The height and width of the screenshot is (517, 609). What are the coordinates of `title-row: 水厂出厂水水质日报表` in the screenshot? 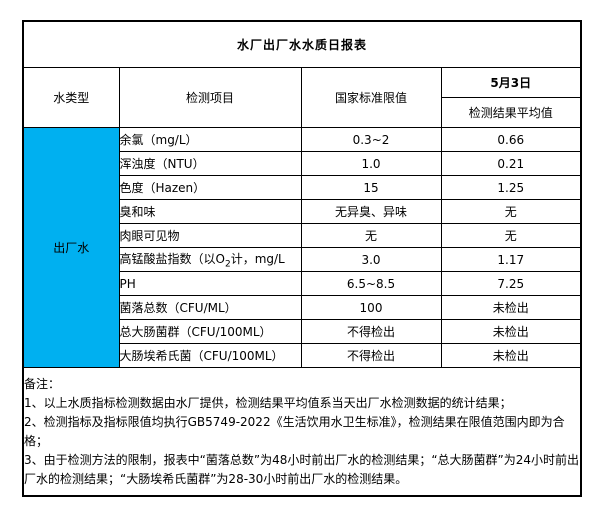 It's located at (302, 44).